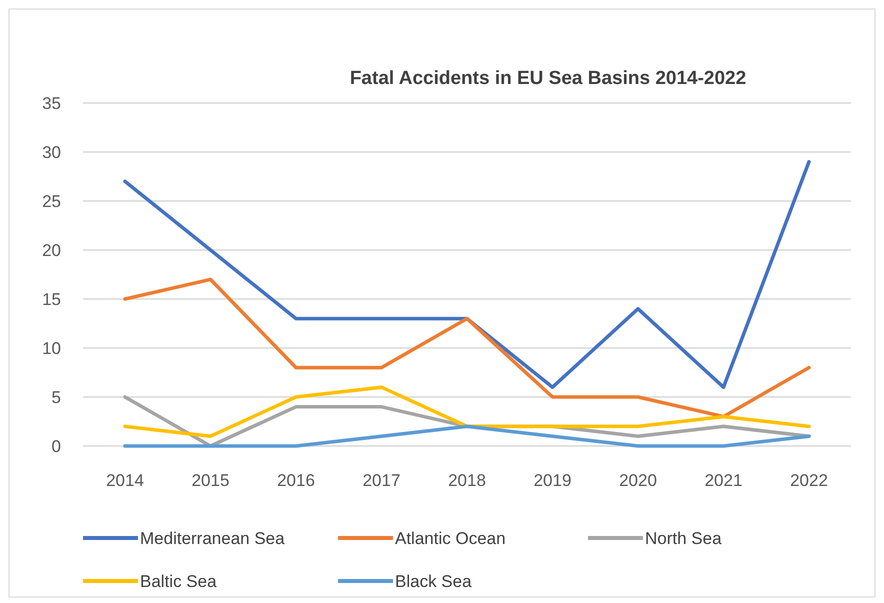 This screenshot has height=603, width=884. I want to click on legend-label: Mediterranean Sea, so click(213, 538).